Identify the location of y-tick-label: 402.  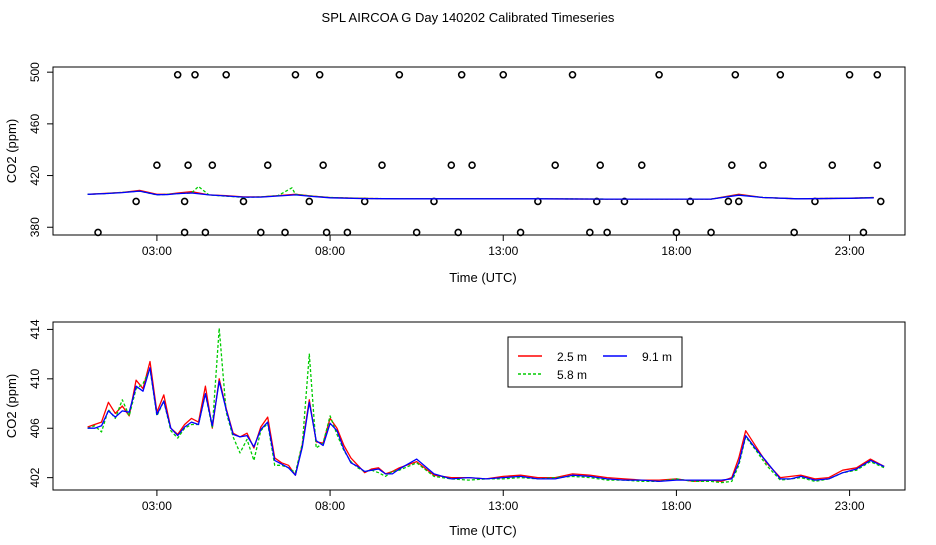
(35, 477).